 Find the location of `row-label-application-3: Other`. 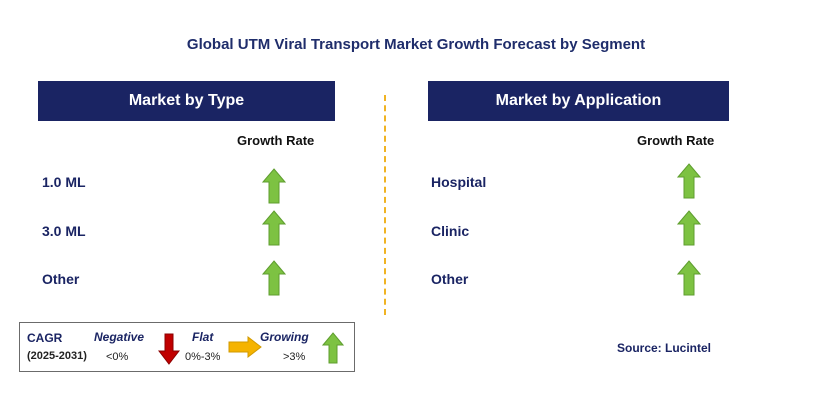

row-label-application-3: Other is located at coordinates (450, 279).